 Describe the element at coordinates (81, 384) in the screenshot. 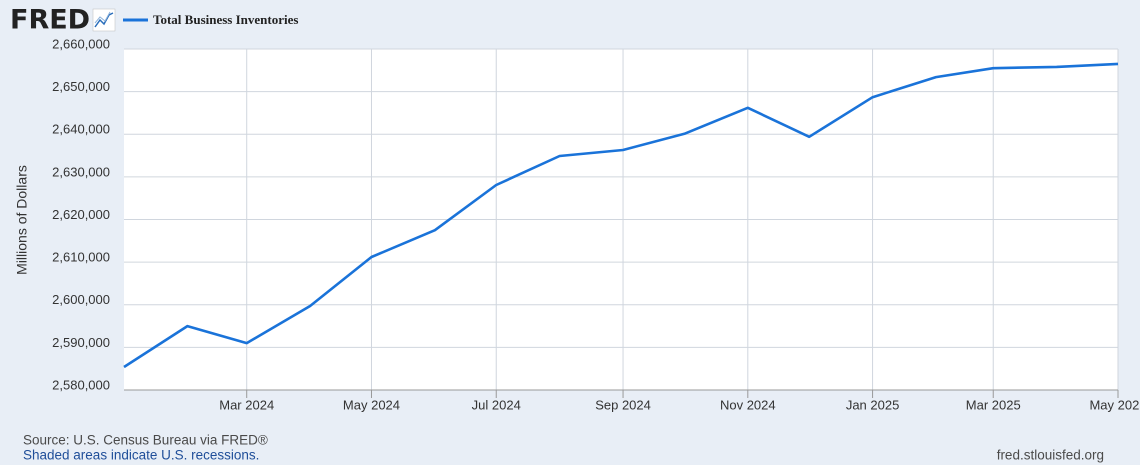

I see `y-tick-label: 2,580,000` at that location.